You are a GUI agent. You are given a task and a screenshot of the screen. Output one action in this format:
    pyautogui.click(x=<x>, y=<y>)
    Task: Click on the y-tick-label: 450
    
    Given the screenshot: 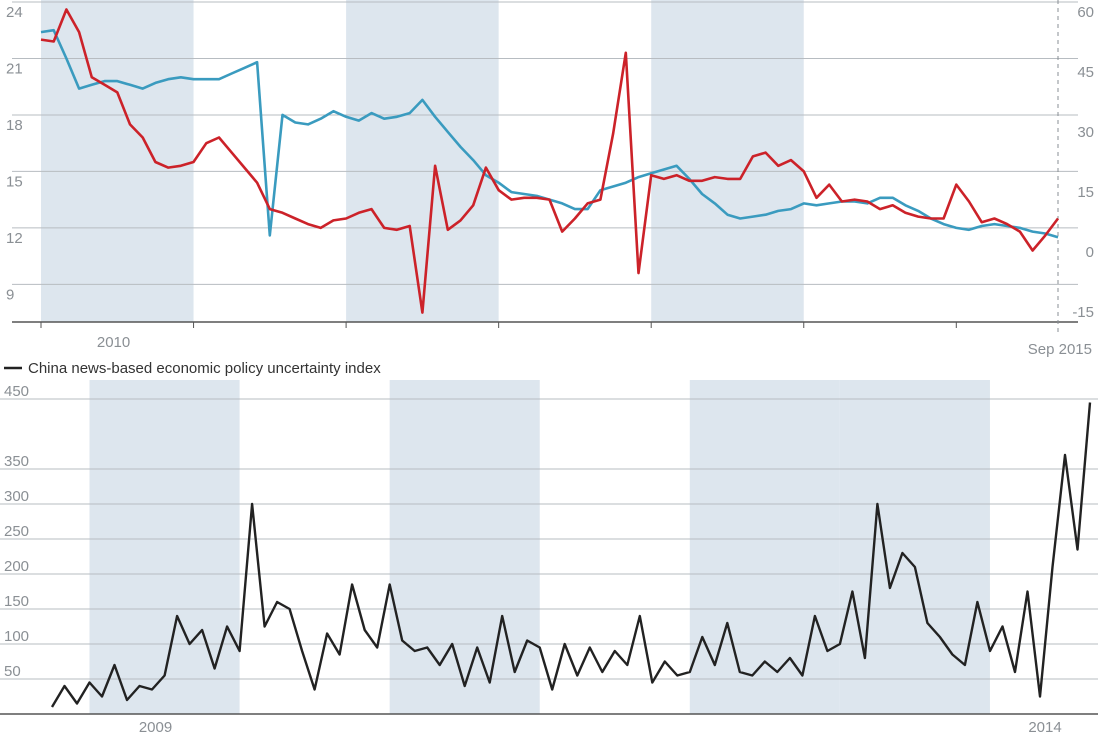 What is the action you would take?
    pyautogui.click(x=16, y=391)
    